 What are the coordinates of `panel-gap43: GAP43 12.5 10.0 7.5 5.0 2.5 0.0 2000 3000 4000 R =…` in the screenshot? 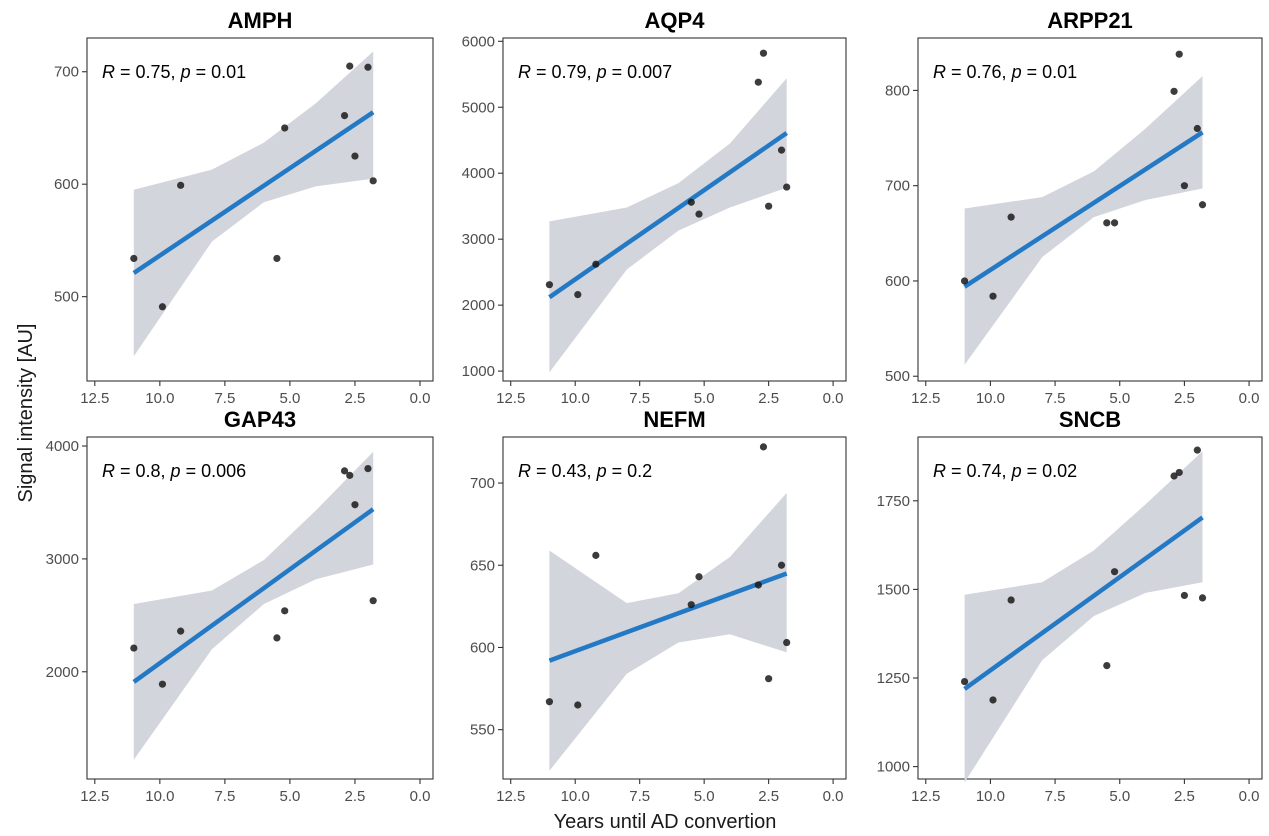 It's located at (240, 606).